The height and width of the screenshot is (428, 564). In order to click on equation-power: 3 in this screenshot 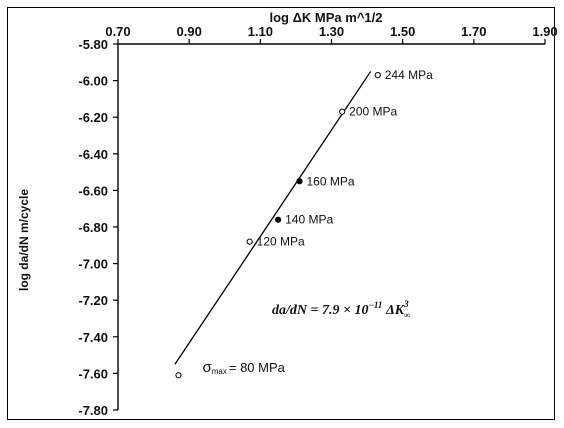, I will do `click(406, 304)`.